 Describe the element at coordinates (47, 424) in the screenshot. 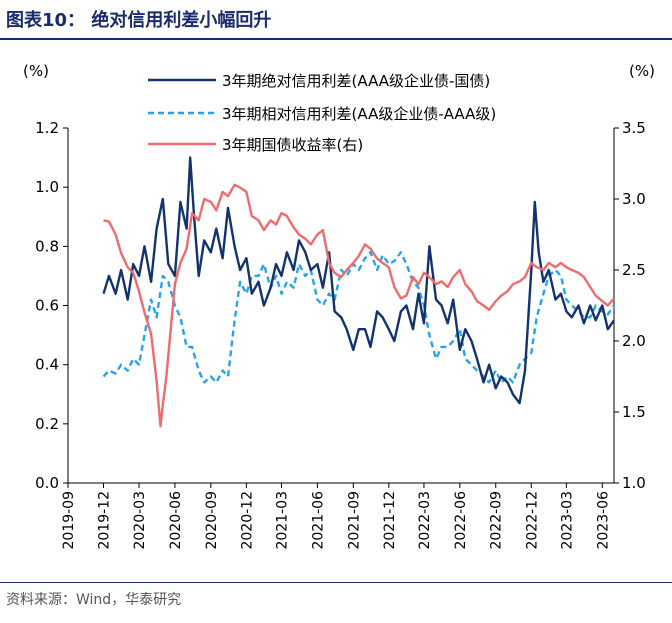

I see `left-tick-label: 0.2` at that location.